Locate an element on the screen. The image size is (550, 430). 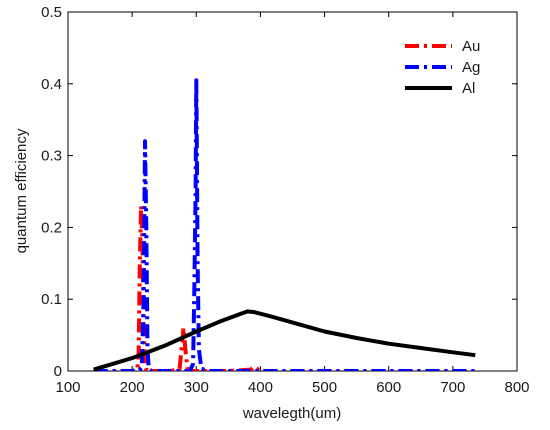
y-tick-label: 0.4 is located at coordinates (51, 84).